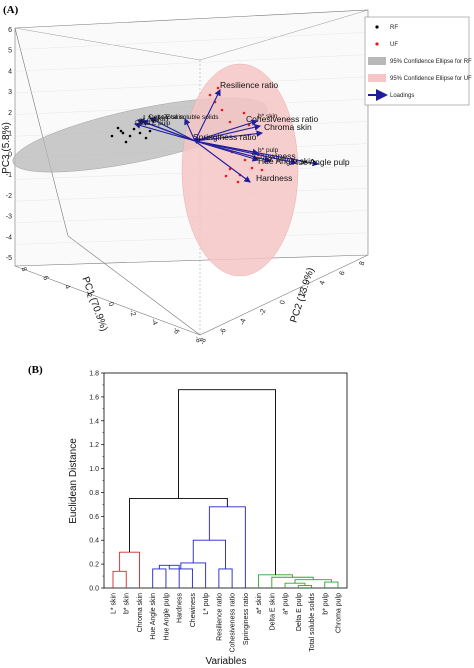  I want to click on leaf-label: Cohesiveness ratio, so click(233, 623).